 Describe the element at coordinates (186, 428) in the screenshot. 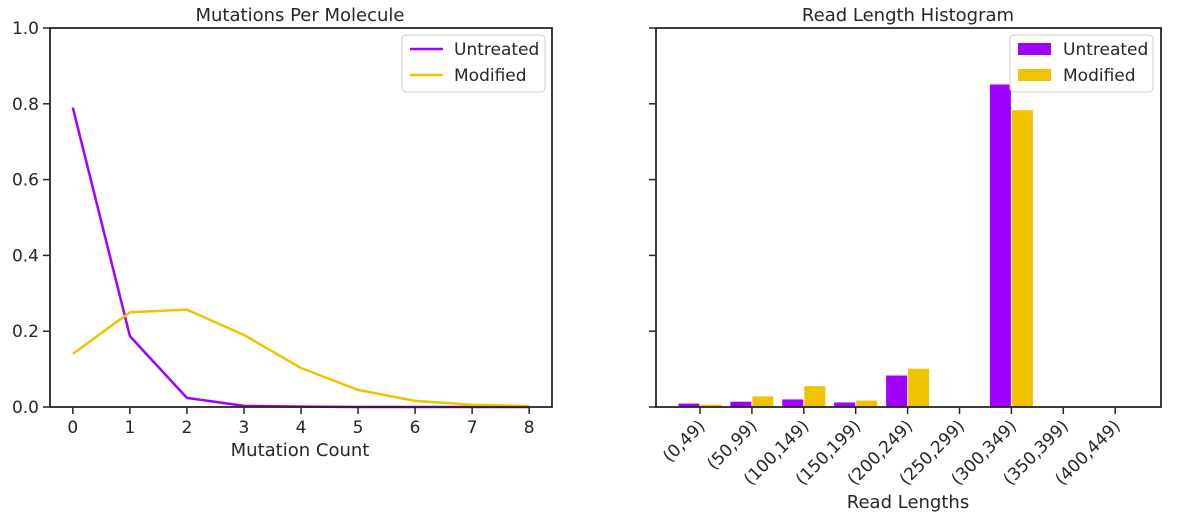

I see `left-x-tick-label: 2` at that location.